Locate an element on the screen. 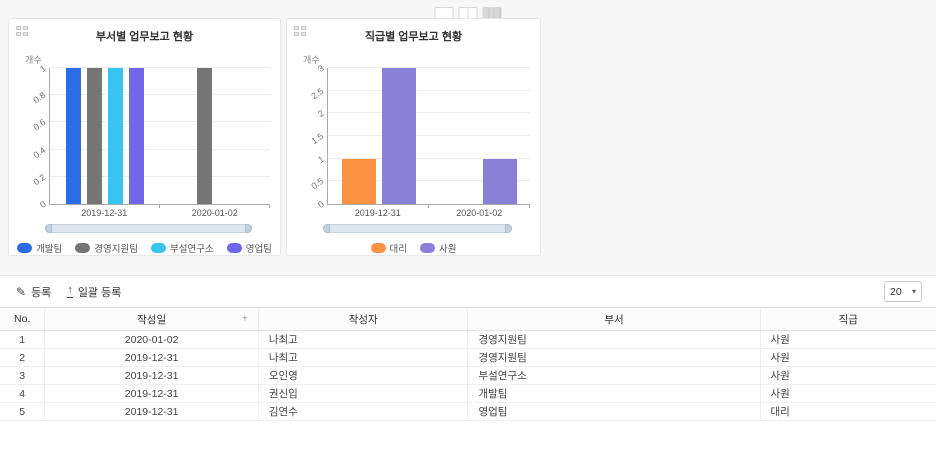  y-tick-label: 2.5 is located at coordinates (317, 93).